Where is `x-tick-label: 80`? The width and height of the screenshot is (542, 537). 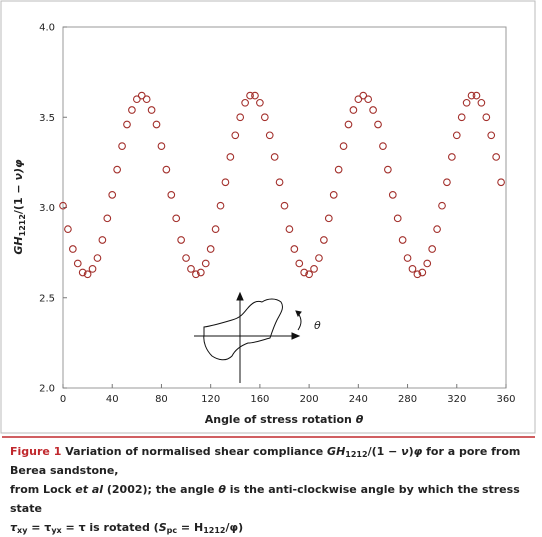
x-tick-label: 80 is located at coordinates (161, 399).